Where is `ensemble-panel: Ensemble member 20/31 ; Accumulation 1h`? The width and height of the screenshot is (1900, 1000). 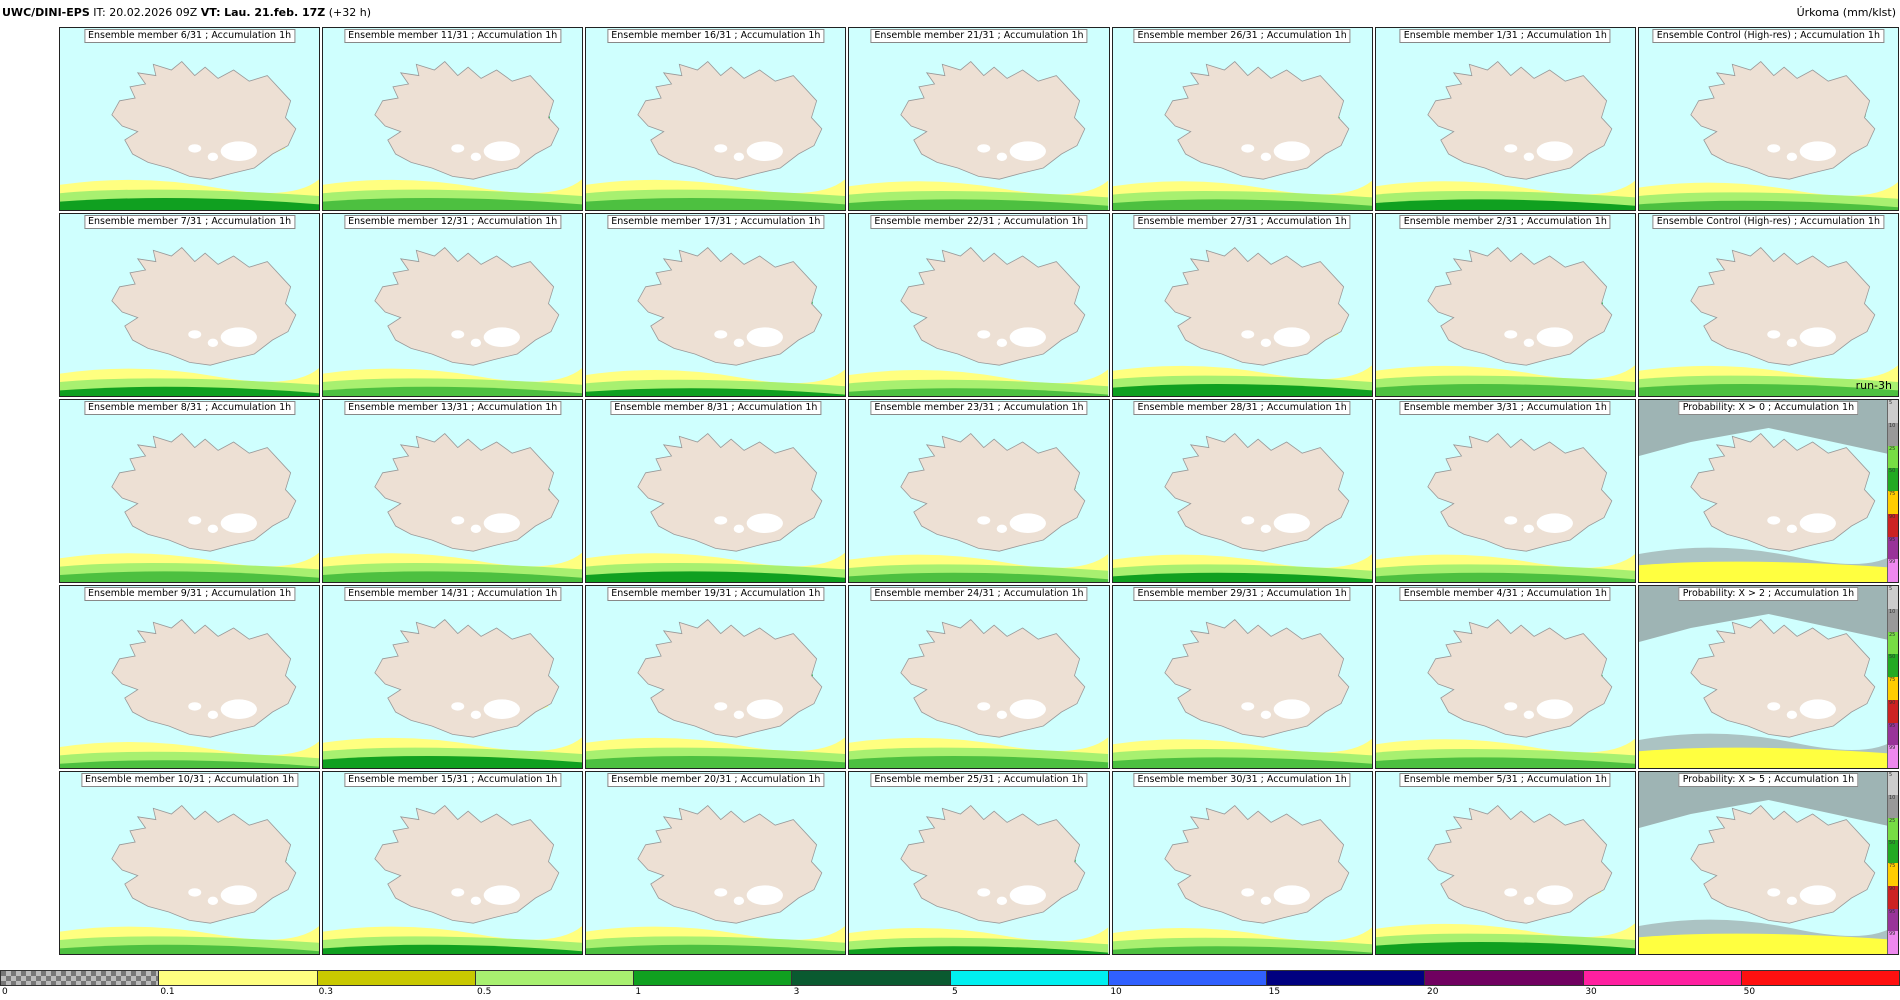 ensemble-panel: Ensemble member 20/31 ; Accumulation 1h is located at coordinates (716, 863).